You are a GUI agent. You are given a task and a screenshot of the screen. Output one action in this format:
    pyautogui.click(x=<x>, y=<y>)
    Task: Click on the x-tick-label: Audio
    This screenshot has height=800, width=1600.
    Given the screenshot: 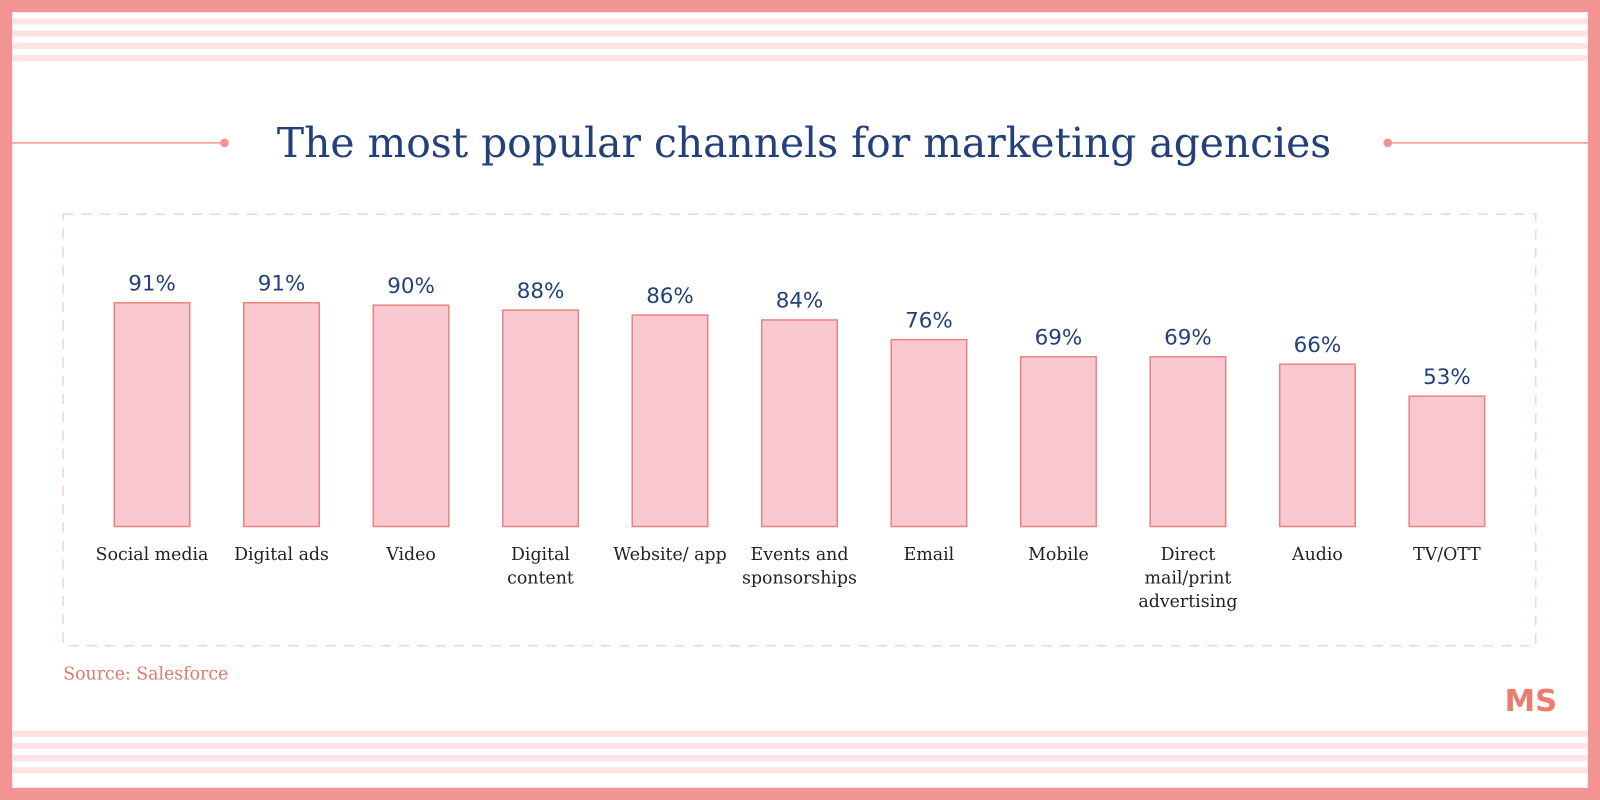 What is the action you would take?
    pyautogui.click(x=1317, y=555)
    